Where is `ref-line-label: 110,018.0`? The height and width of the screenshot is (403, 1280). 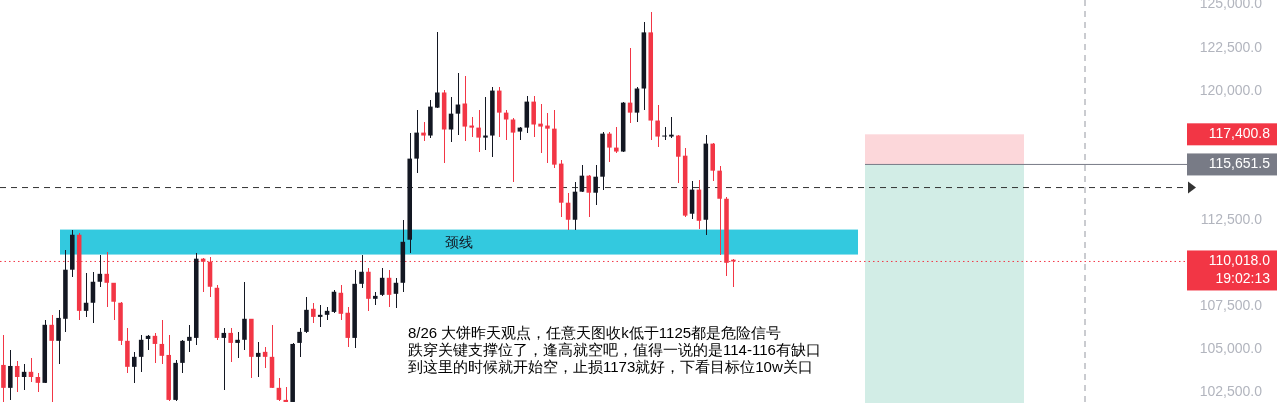 ref-line-label: 110,018.0 is located at coordinates (1239, 260).